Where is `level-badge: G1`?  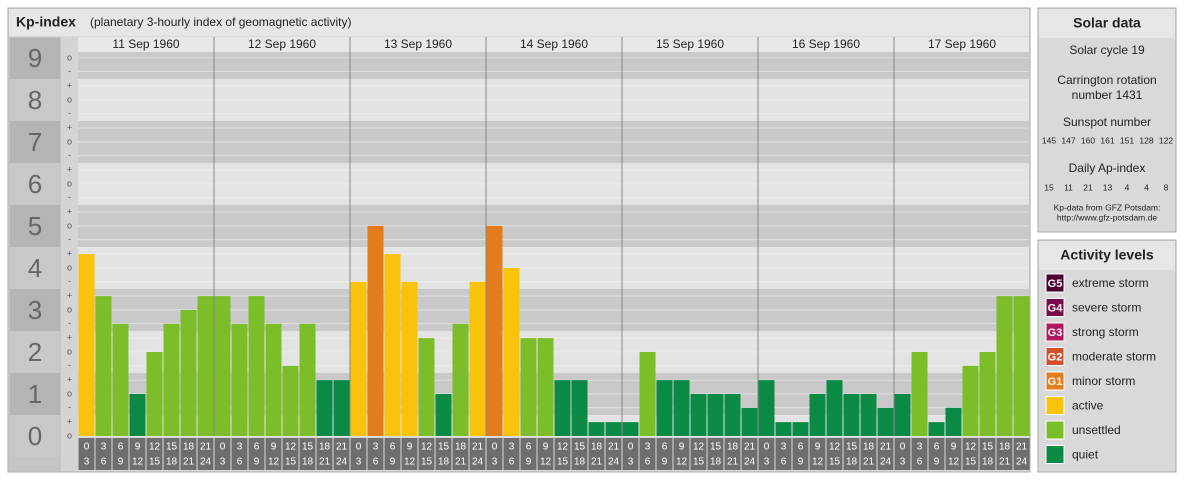
level-badge: G1 is located at coordinates (1055, 382).